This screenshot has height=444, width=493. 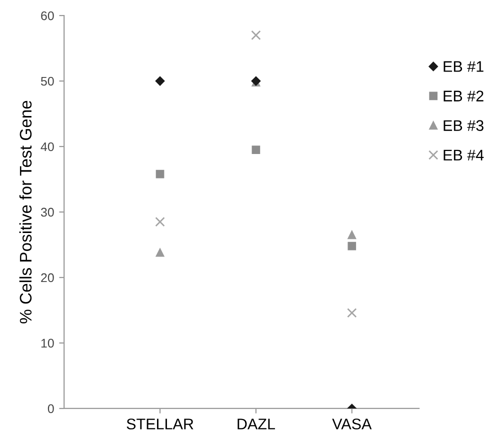 I want to click on x-tick-label: DAZL, so click(x=256, y=424).